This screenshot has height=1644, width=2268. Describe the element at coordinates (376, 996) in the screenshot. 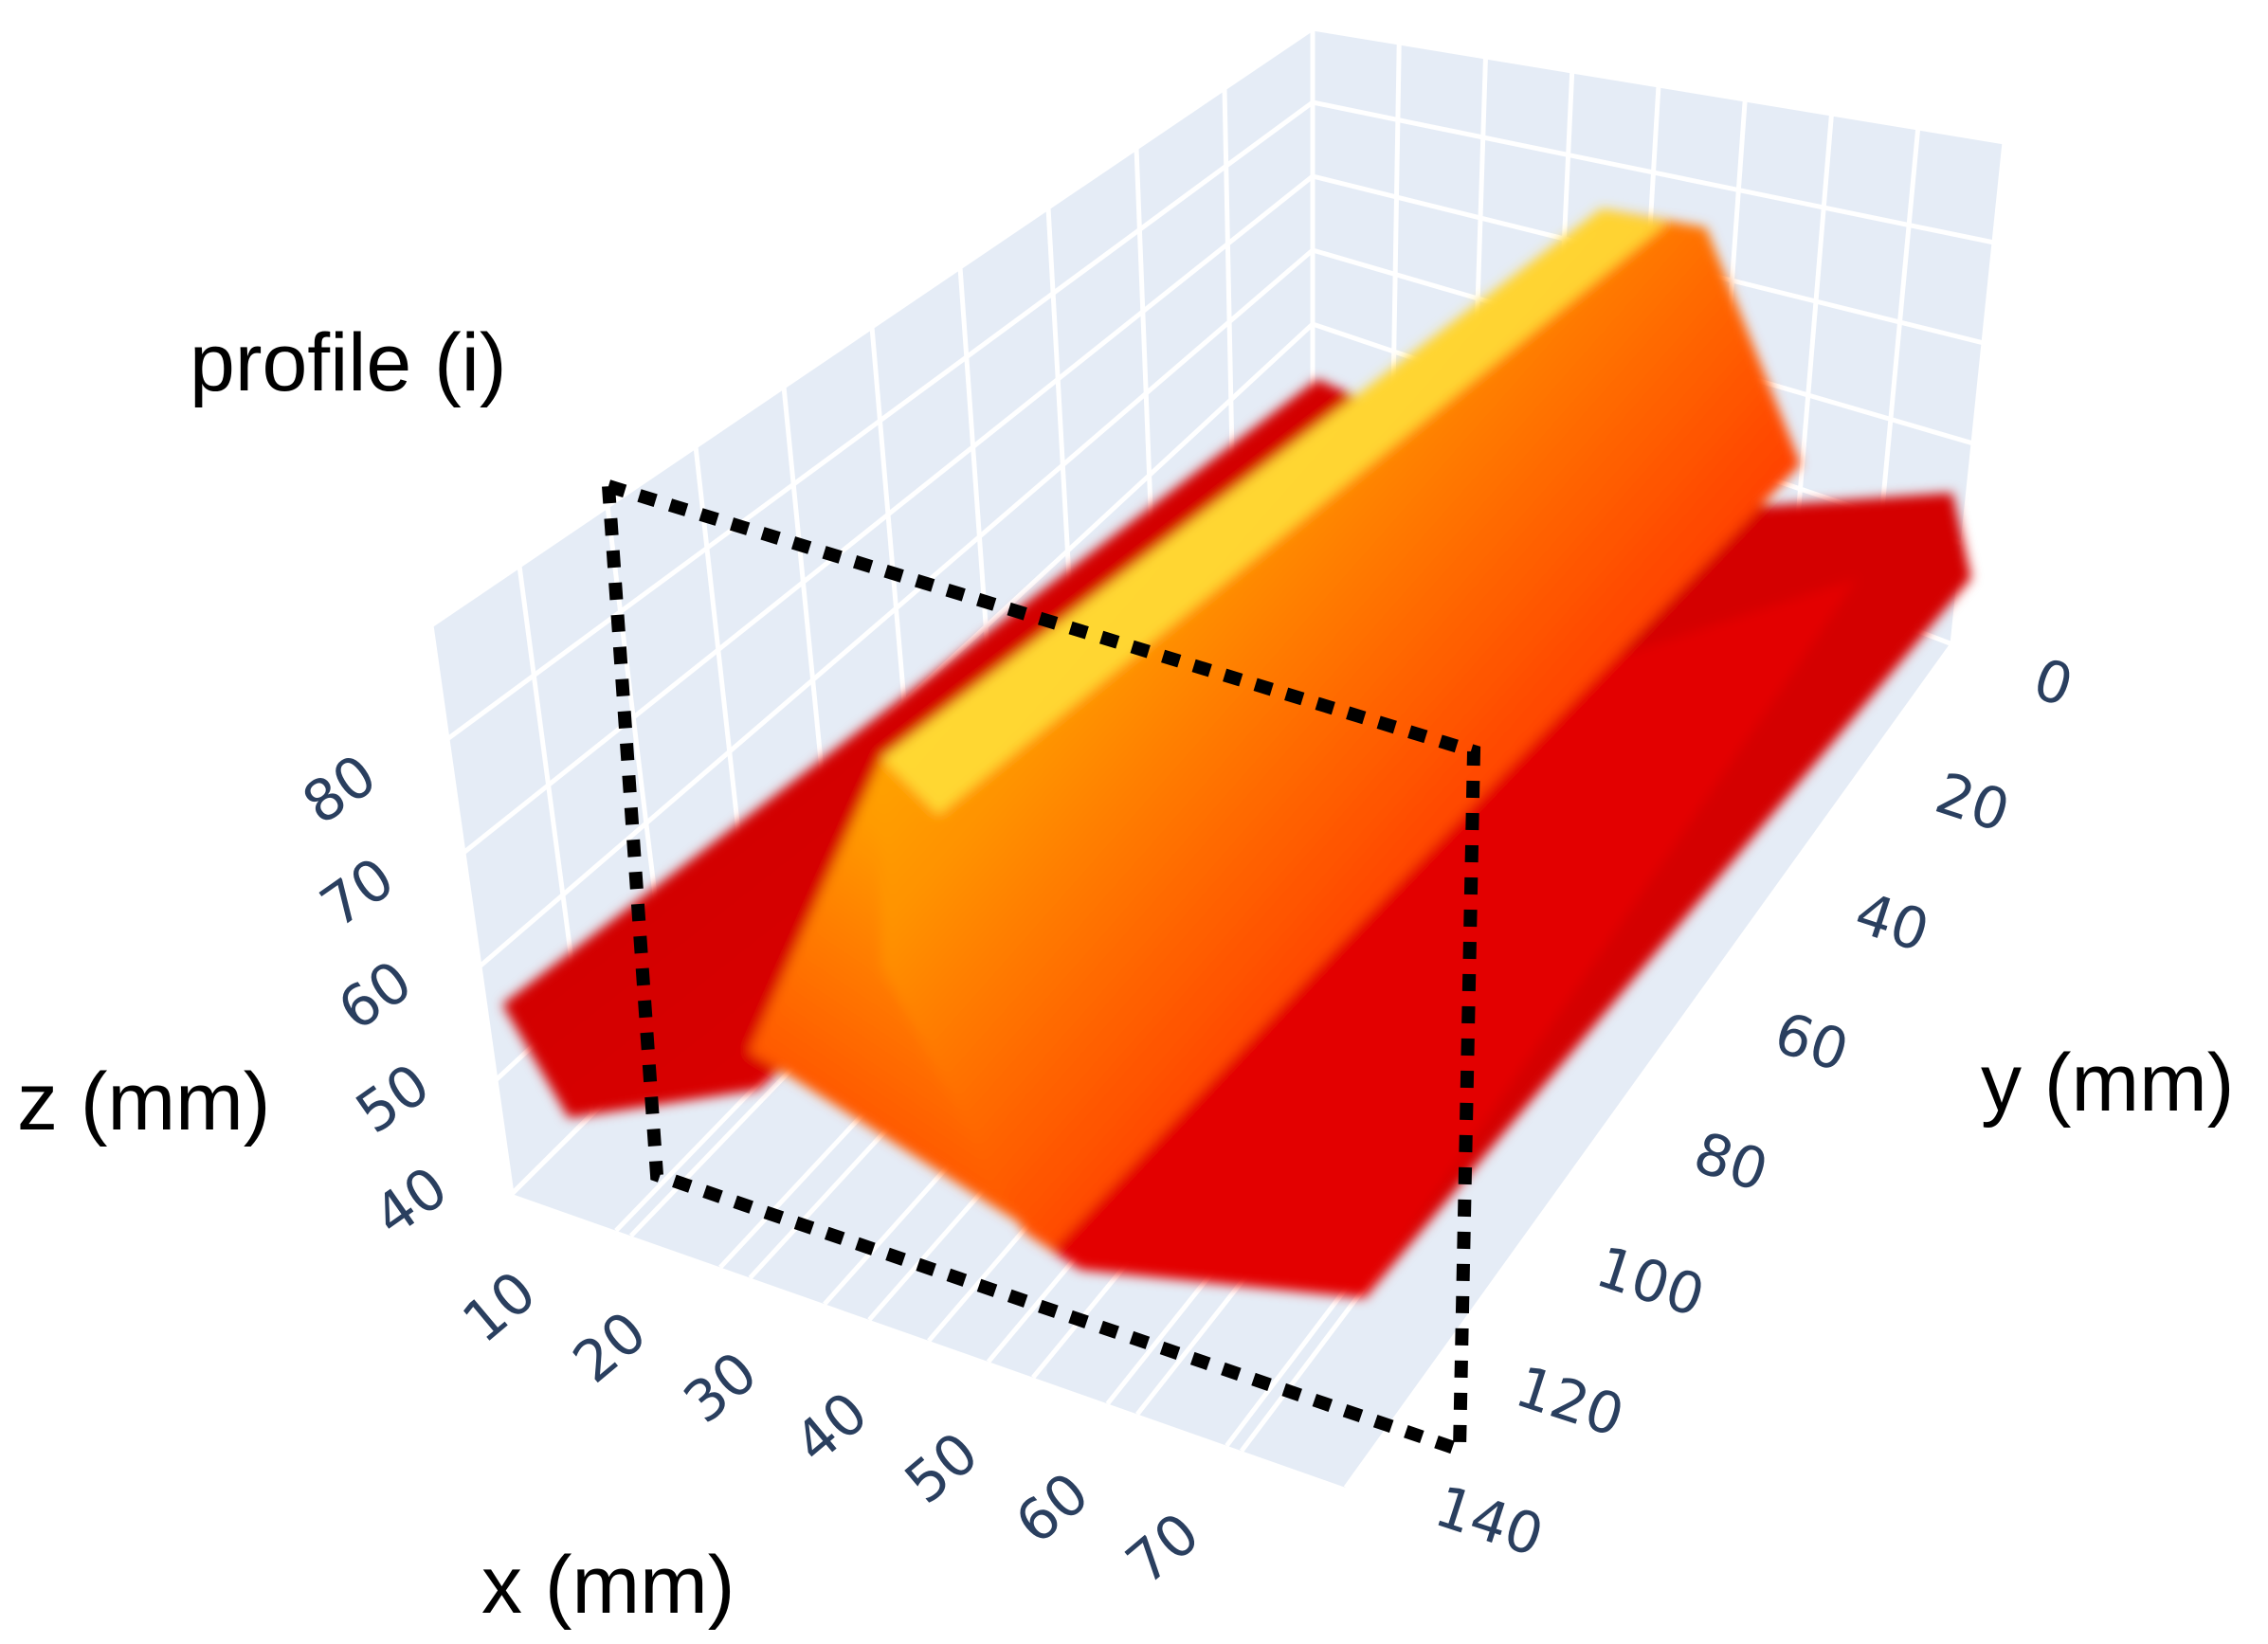

I see `z-tick-label: 60` at that location.